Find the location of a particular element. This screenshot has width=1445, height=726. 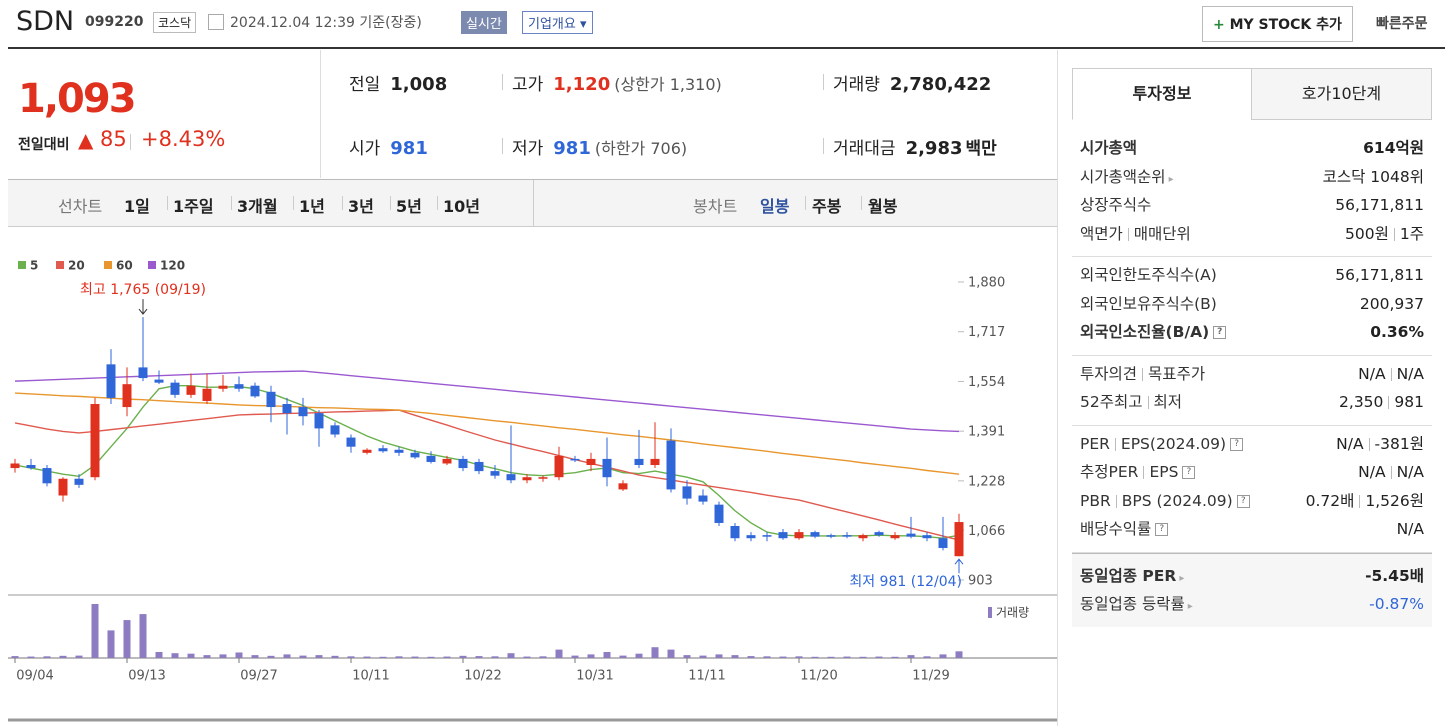

label-part: 목표주가 is located at coordinates (1177, 373).